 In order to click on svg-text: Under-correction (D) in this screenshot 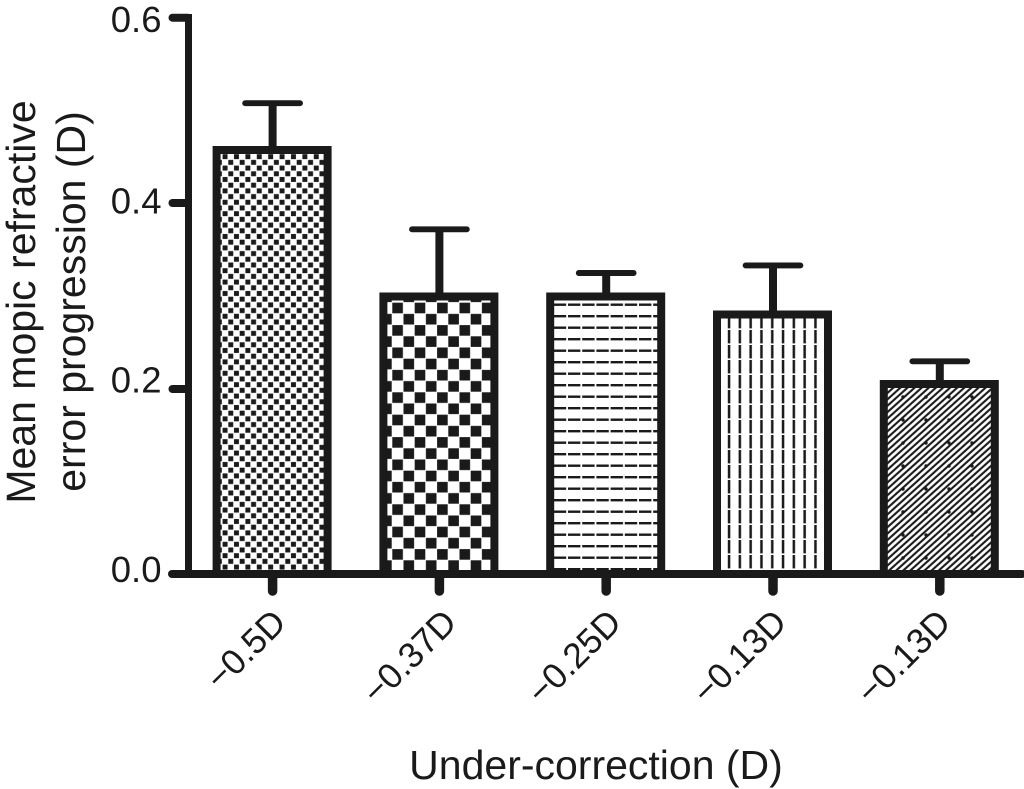, I will do `click(596, 765)`.